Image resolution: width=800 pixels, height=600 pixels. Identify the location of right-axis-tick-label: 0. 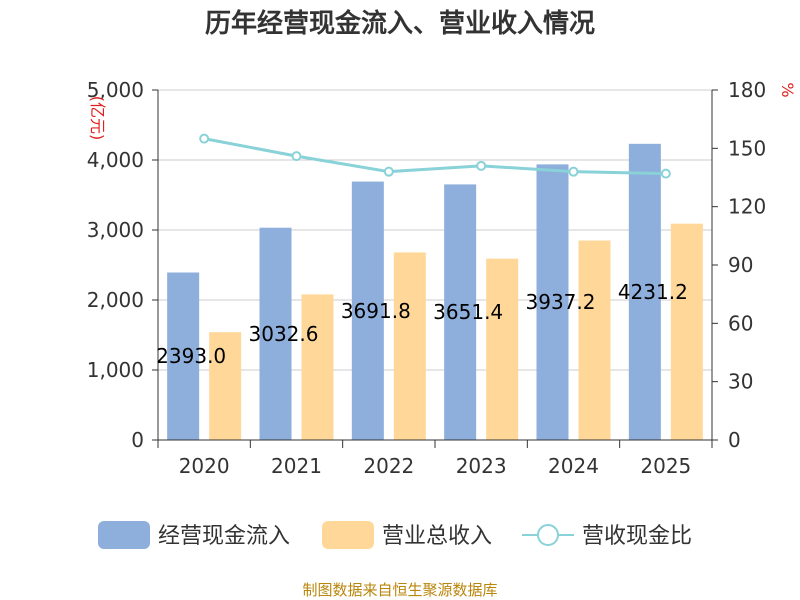
(734, 440).